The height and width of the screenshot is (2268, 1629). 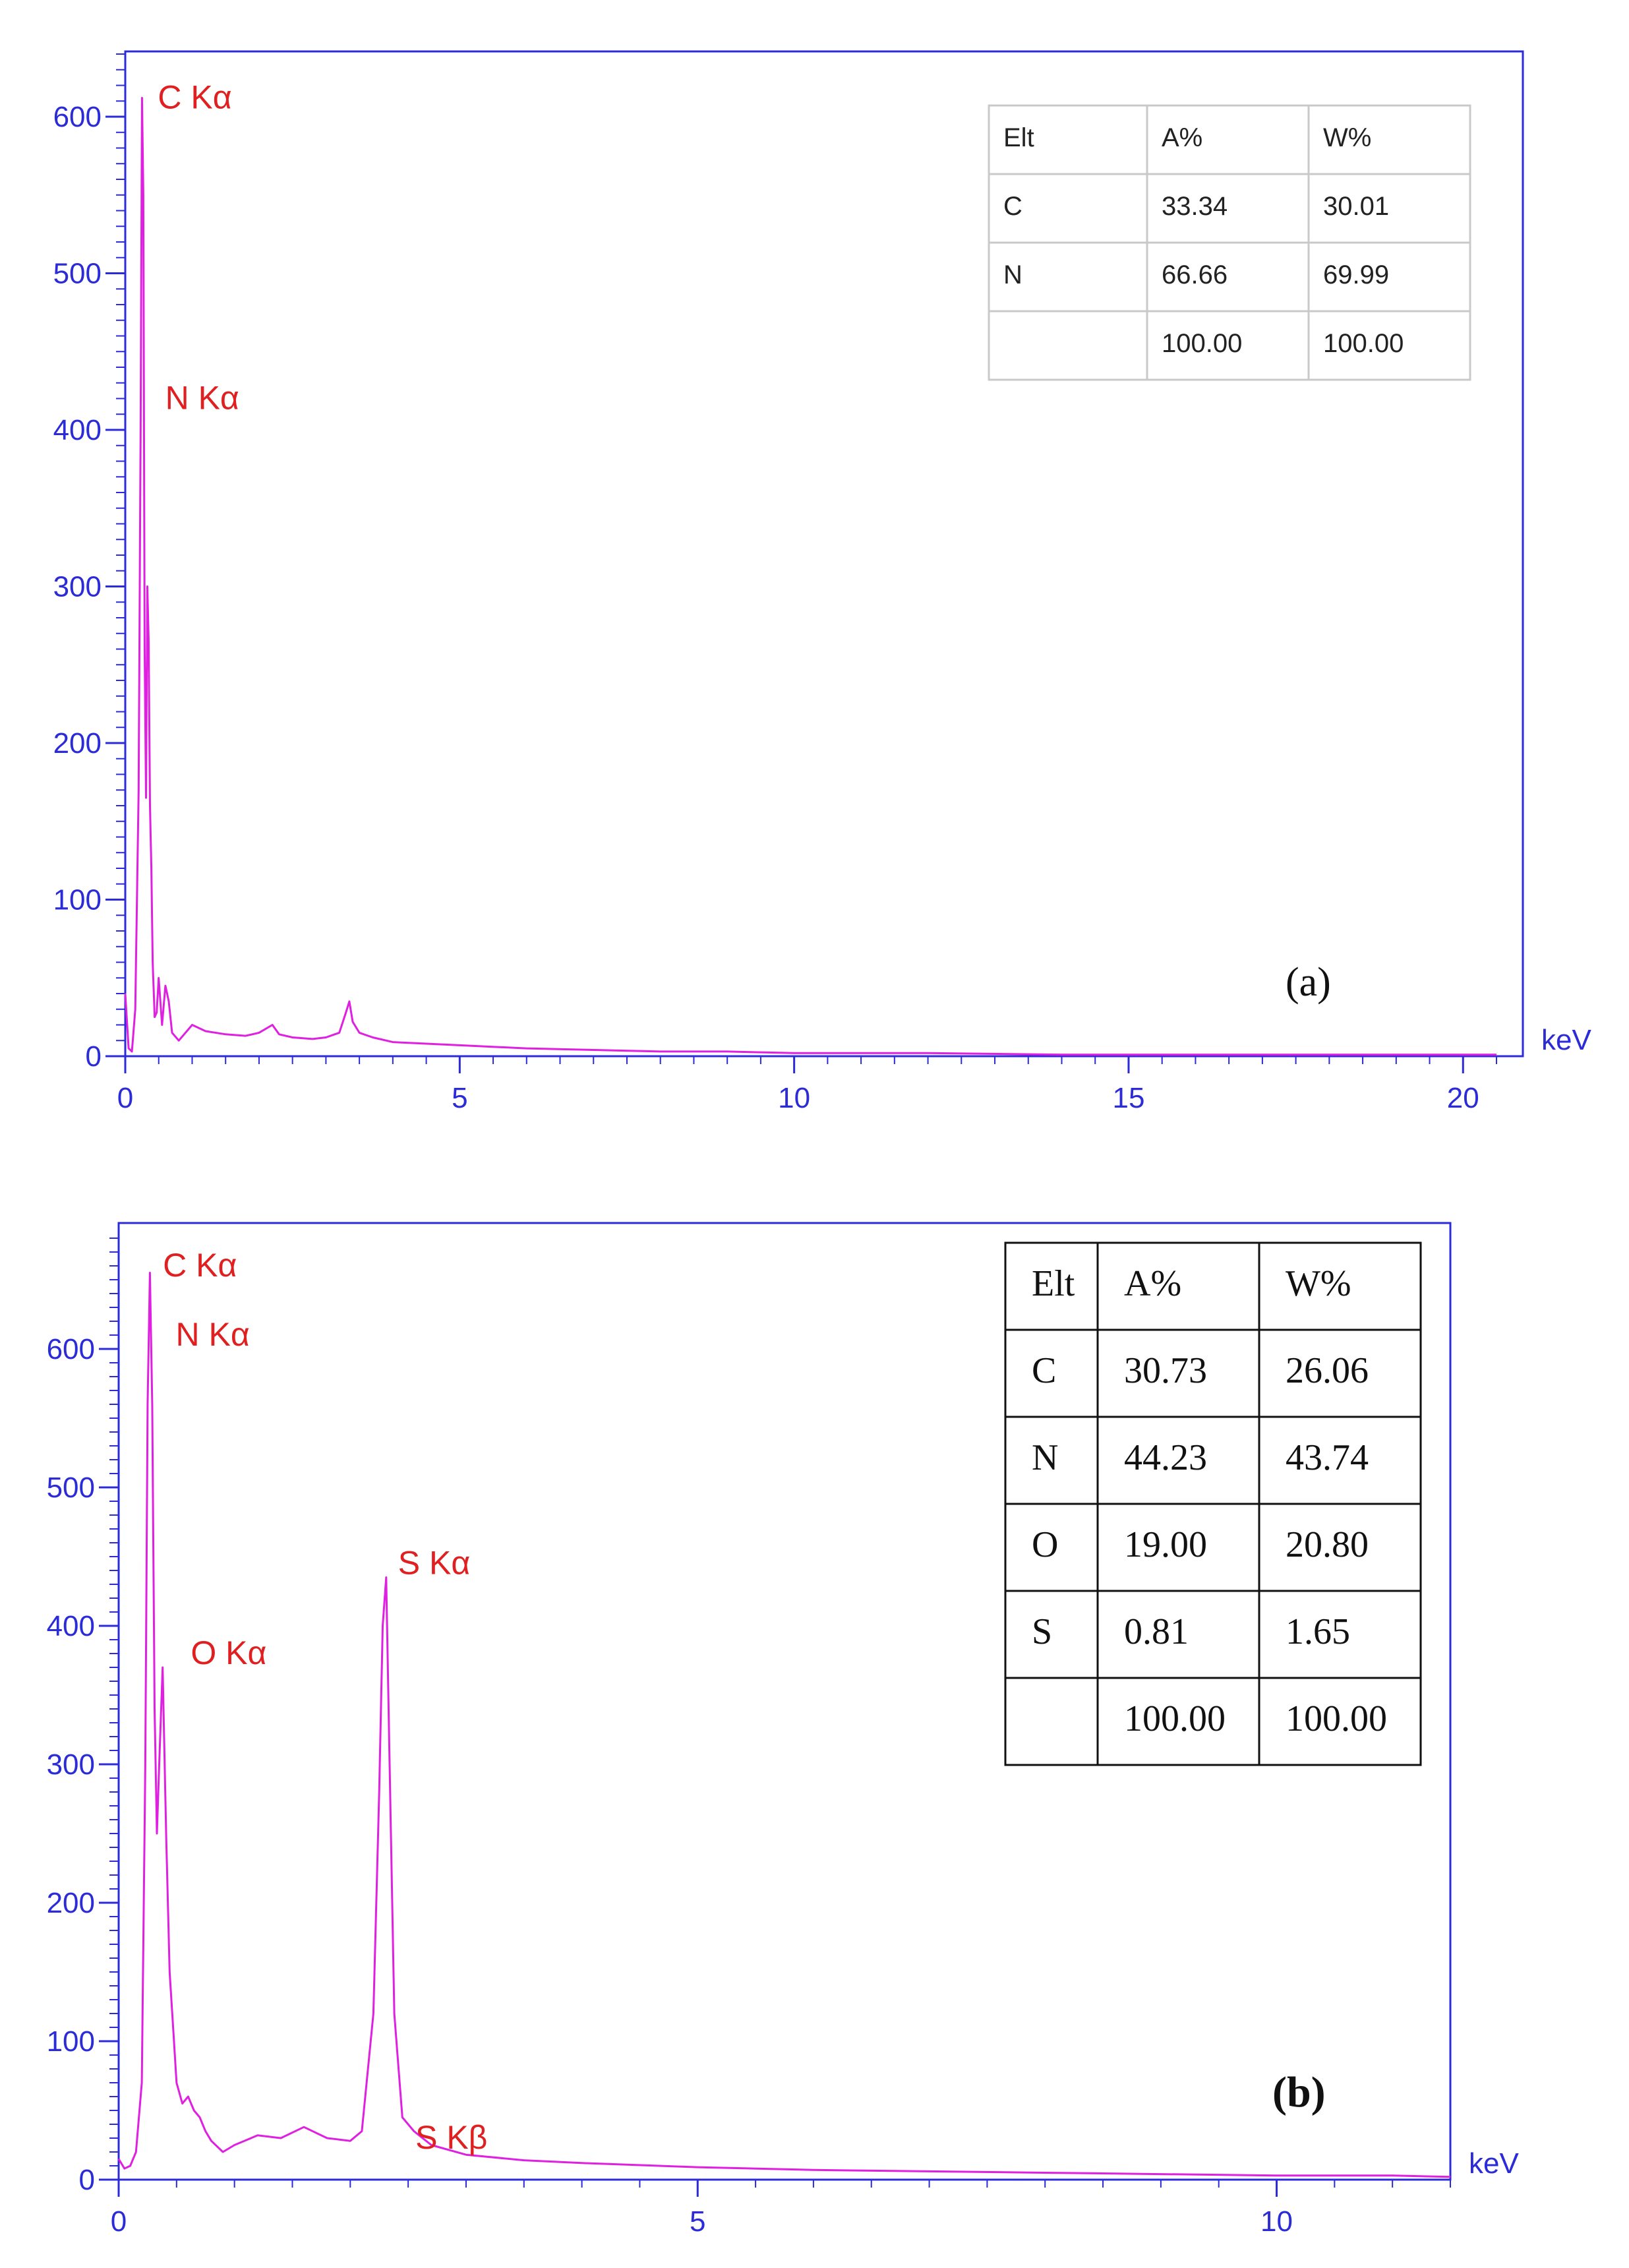 I want to click on table-cell: 33.34, so click(x=1195, y=206).